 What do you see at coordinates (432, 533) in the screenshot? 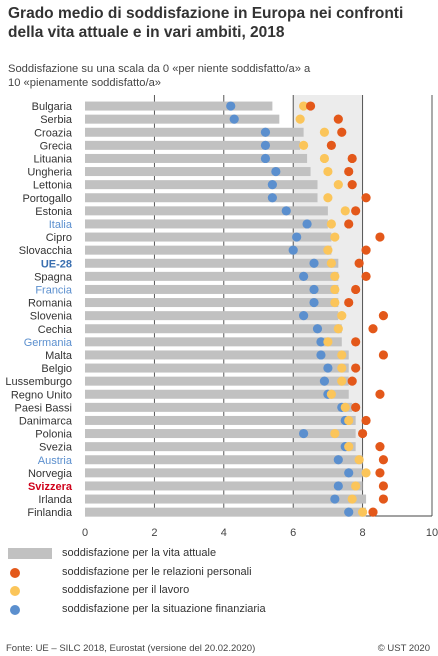
I see `x-tick-label-10: 10` at bounding box center [432, 533].